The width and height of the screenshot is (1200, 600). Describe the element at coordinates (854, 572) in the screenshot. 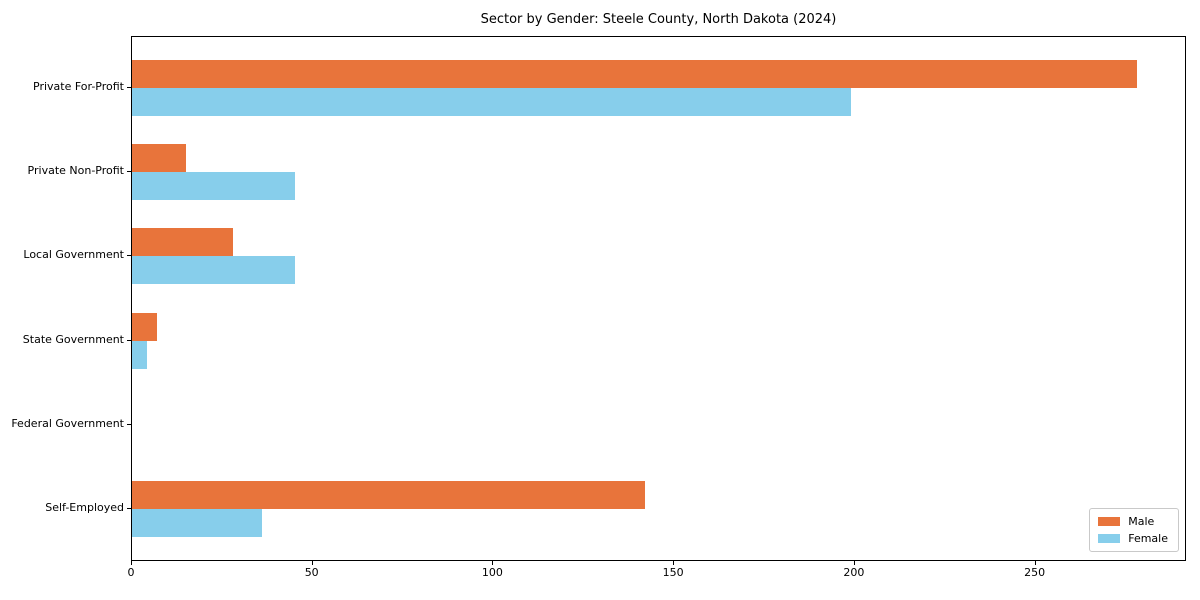

I see `x-axis-label: 200` at that location.